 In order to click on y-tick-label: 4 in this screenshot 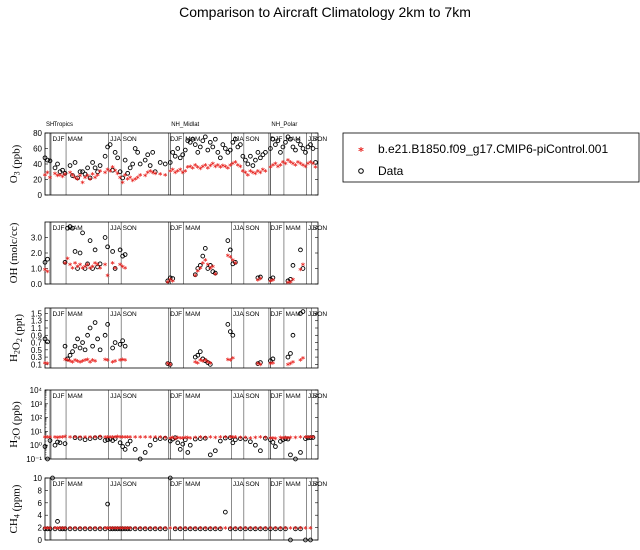, I will do `click(40, 515)`.